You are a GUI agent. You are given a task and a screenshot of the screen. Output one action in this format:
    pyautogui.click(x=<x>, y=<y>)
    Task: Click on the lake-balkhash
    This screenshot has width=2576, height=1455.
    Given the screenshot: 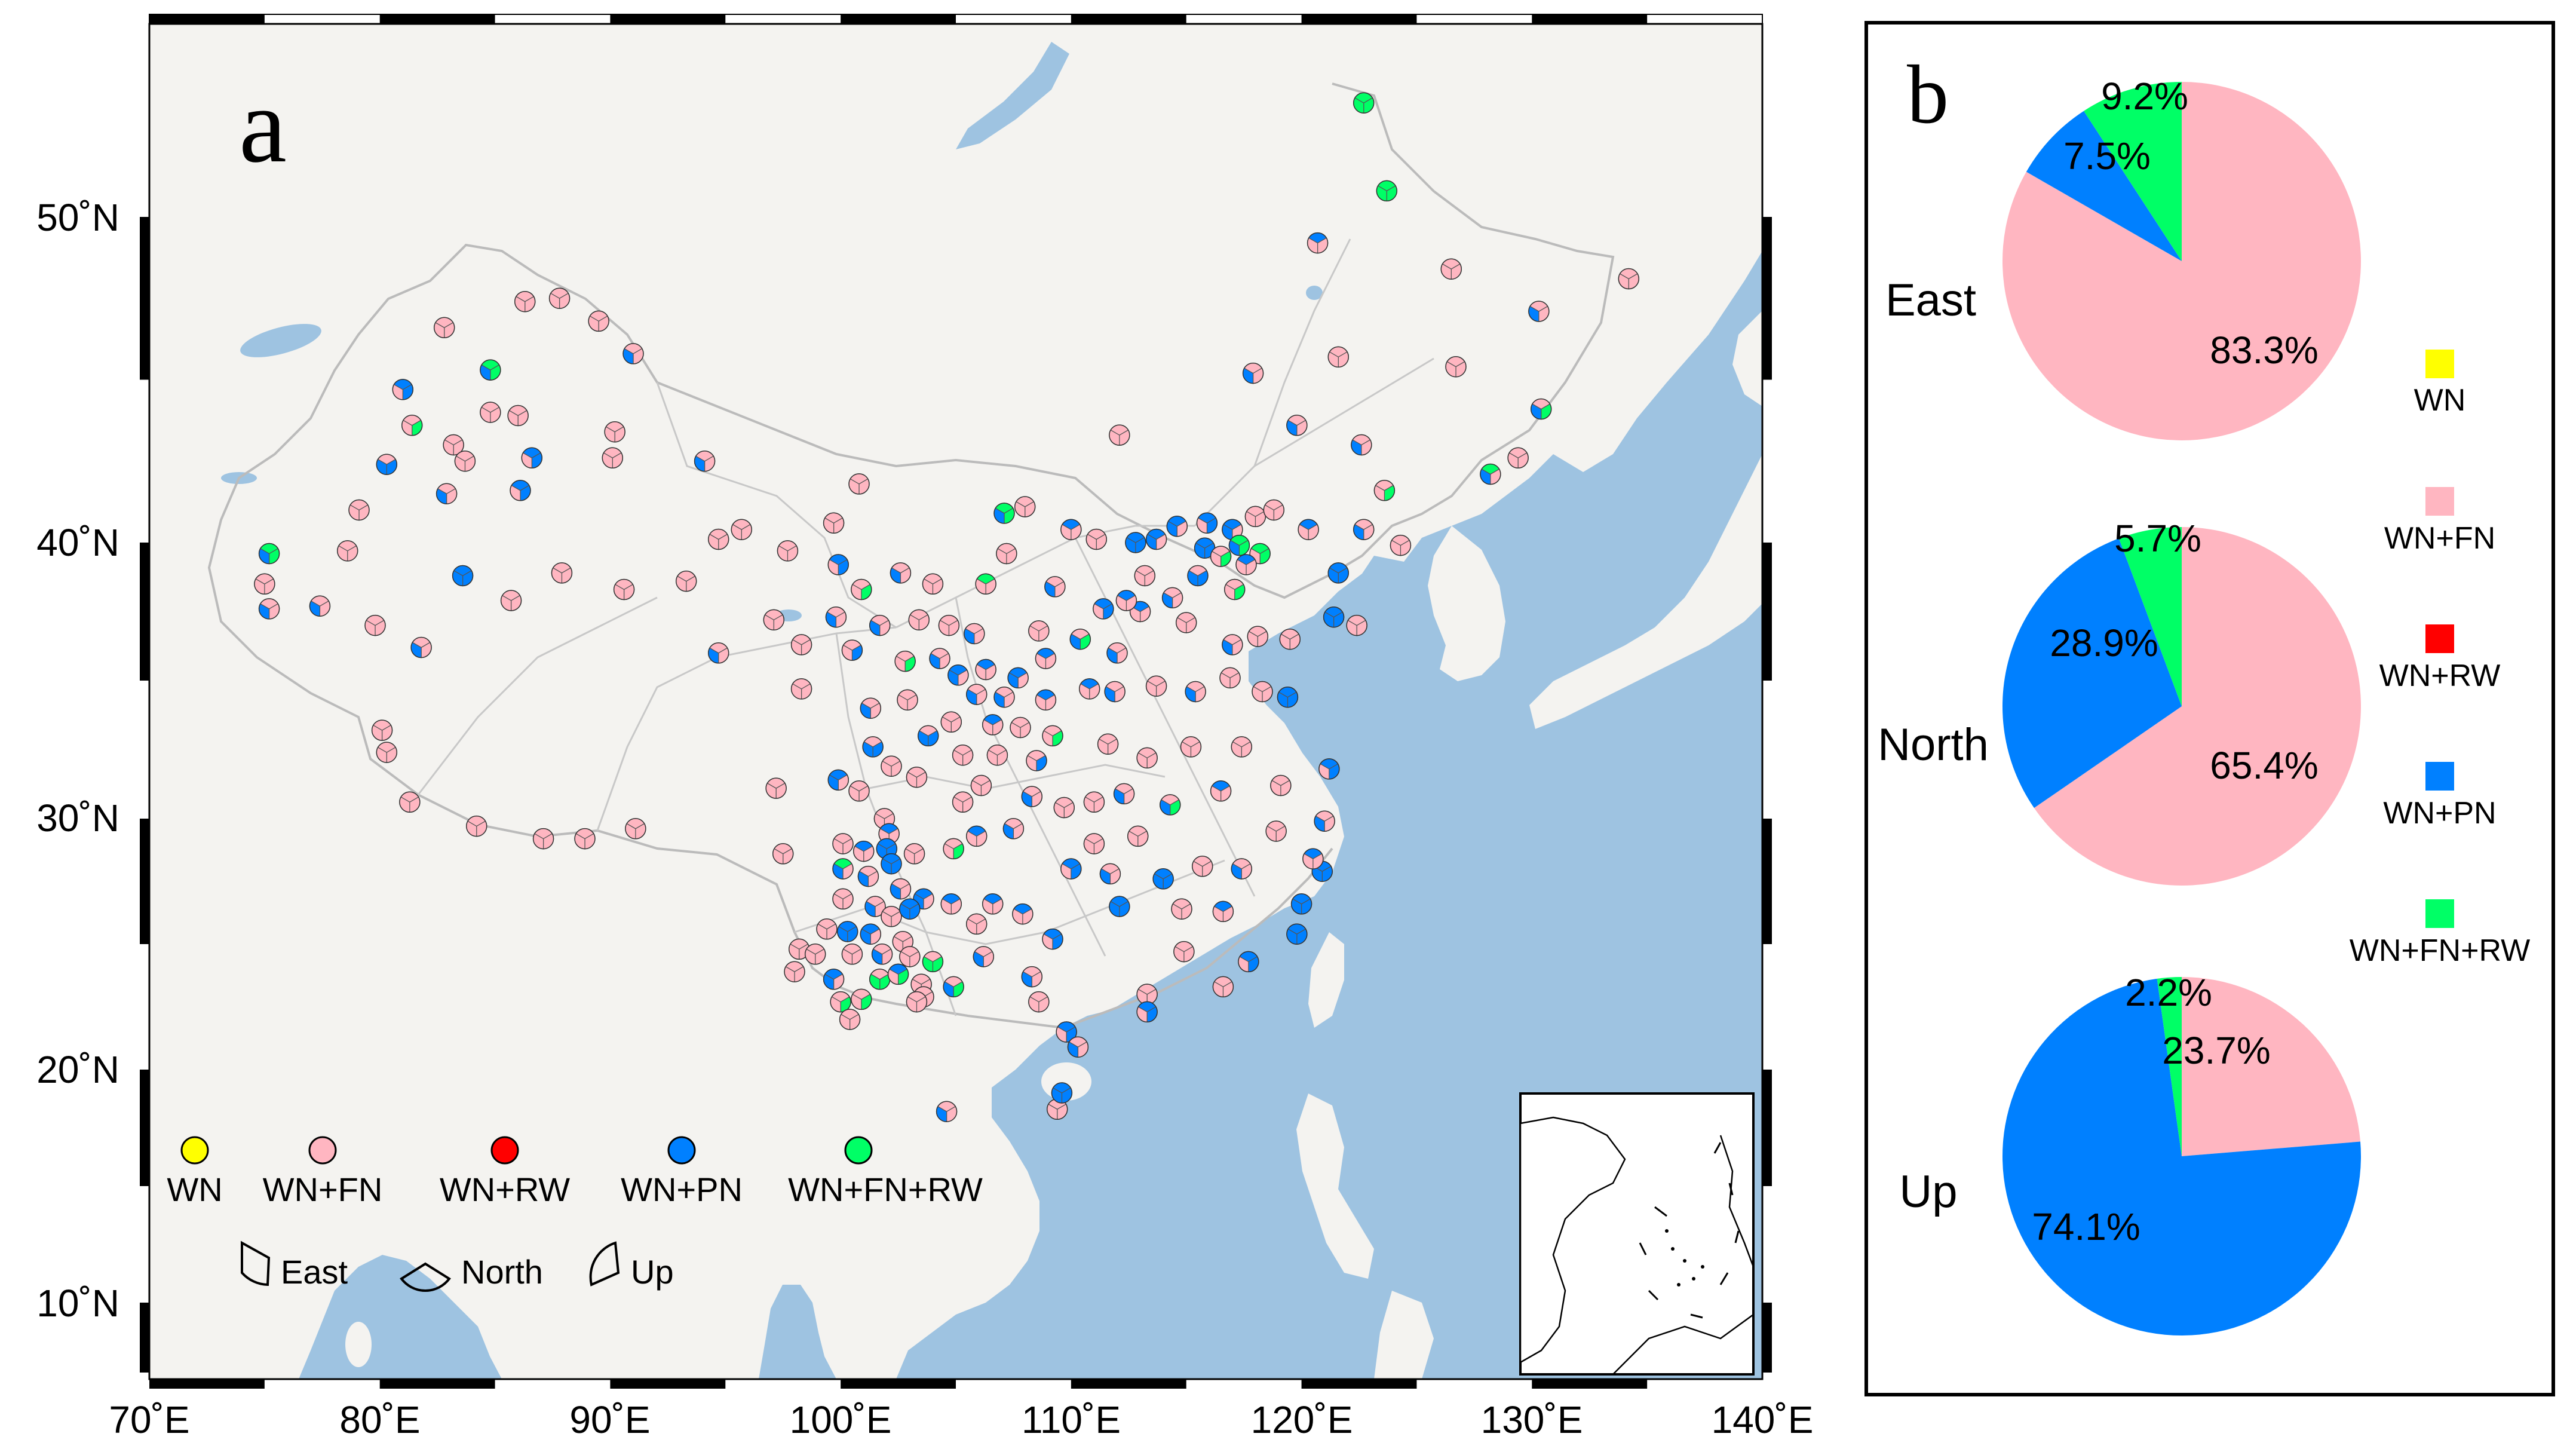 What is the action you would take?
    pyautogui.click(x=280, y=340)
    